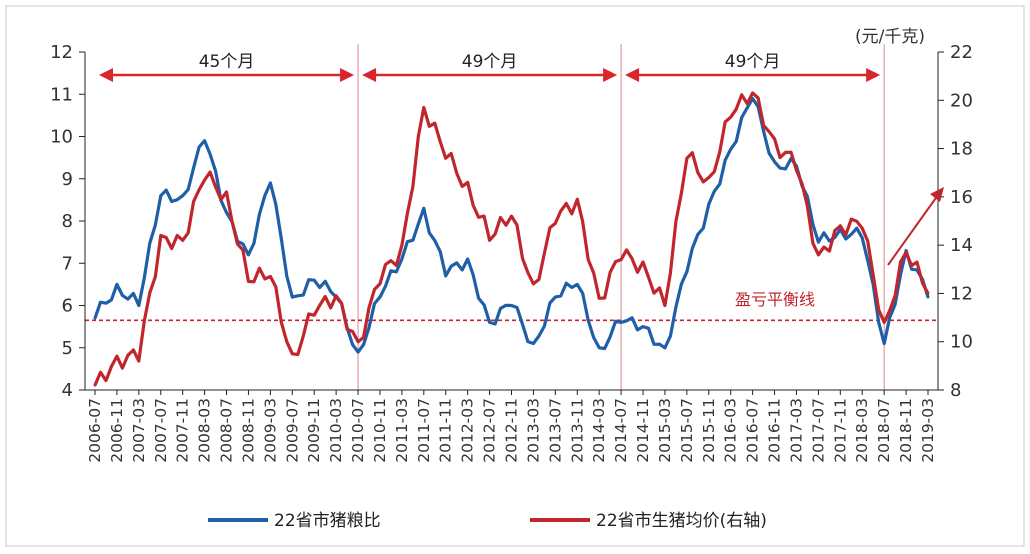 This screenshot has height=554, width=1030. What do you see at coordinates (884, 430) in the screenshot?
I see `x-tick-label: 2018-07` at bounding box center [884, 430].